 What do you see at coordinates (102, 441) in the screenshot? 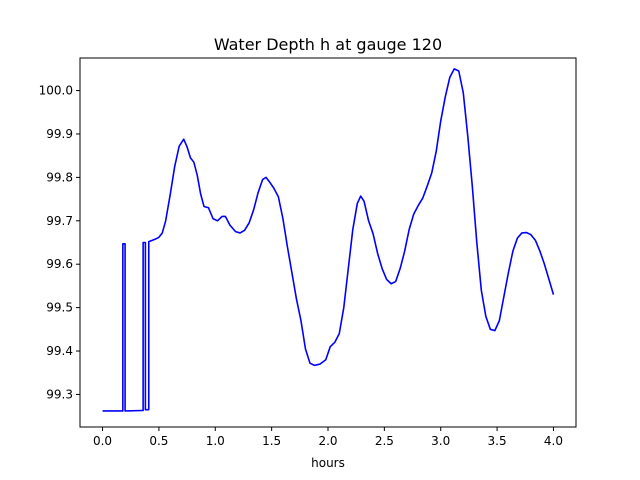
I see `x-tick-label: 0.0` at bounding box center [102, 441].